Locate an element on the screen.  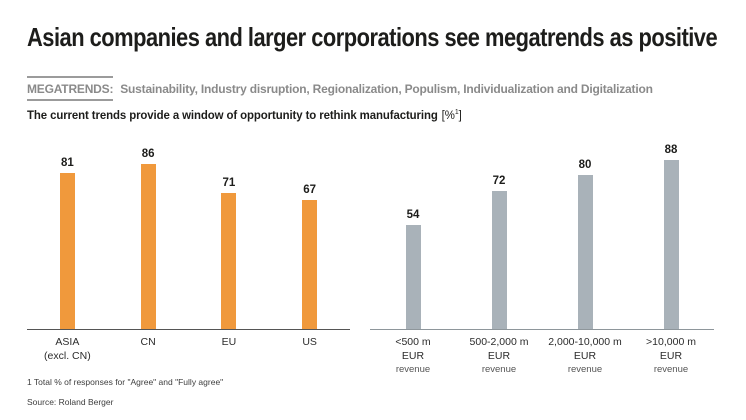
chart-unit-label: [%1] is located at coordinates (451, 115).